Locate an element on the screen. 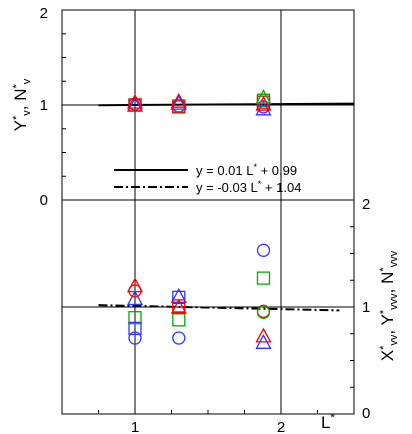 This screenshot has height=434, width=412. y-tick-label-lower: 1 is located at coordinates (366, 307).